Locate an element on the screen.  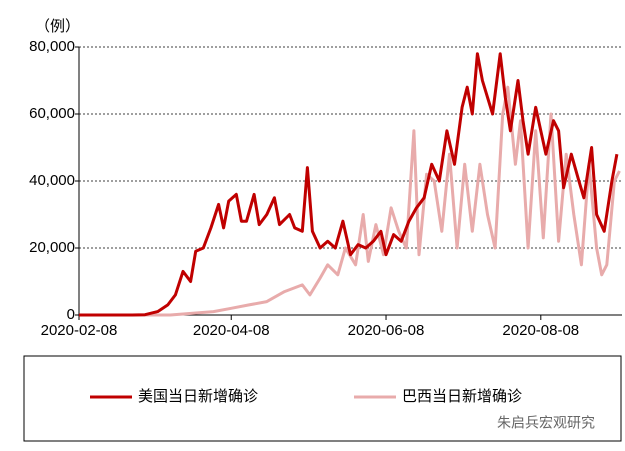
x-tick-label: 2020-06-08 is located at coordinates (386, 330).